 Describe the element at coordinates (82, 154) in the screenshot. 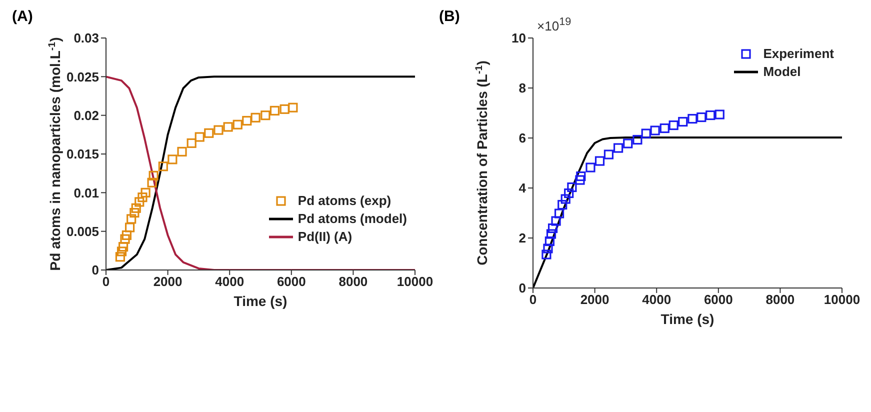

I see `y-tick-label: 0.015` at that location.